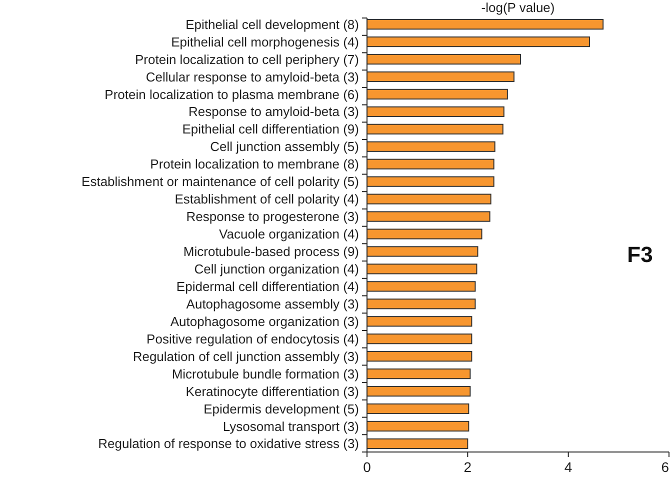  What do you see at coordinates (367, 467) in the screenshot?
I see `x-tick-label: 0` at bounding box center [367, 467].